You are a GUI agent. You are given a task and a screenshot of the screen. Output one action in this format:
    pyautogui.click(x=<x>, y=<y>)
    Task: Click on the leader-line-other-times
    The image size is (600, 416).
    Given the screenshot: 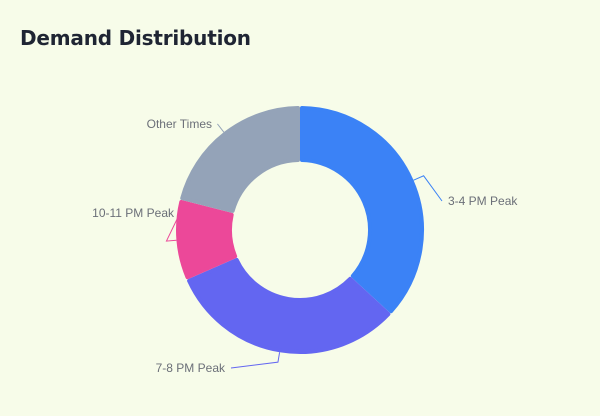 What is the action you would take?
    pyautogui.click(x=221, y=128)
    